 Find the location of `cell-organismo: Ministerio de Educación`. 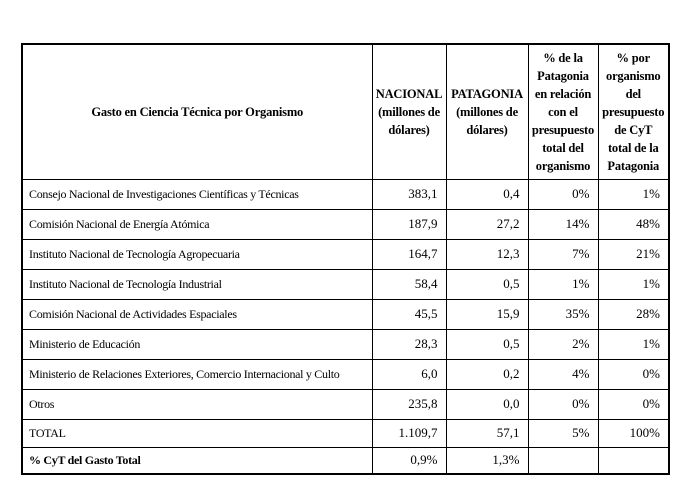

cell-organismo: Ministerio de Educación is located at coordinates (197, 344).